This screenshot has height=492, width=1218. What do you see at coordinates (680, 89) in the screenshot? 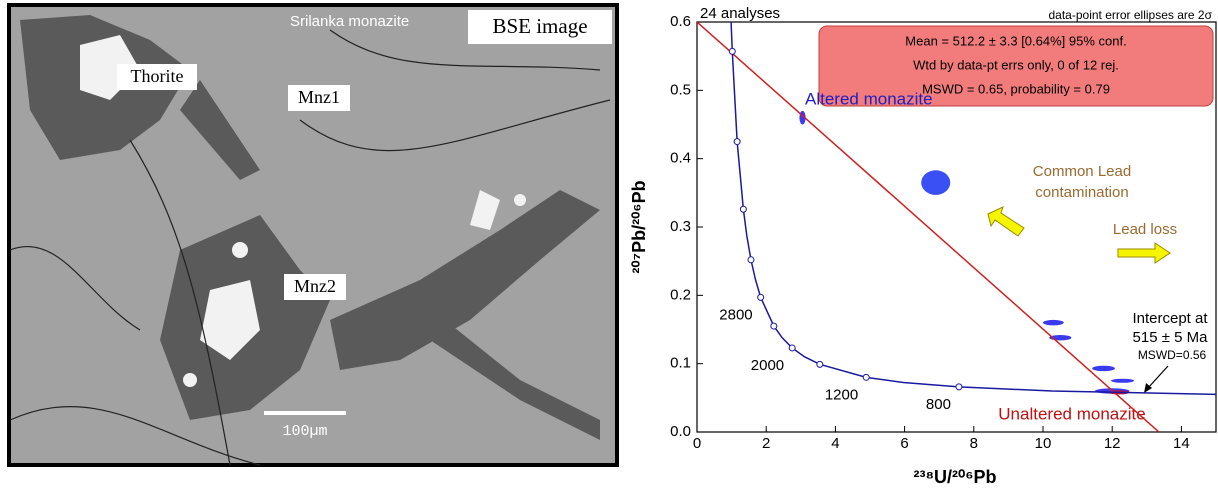
I see `y-tick-label: 0.5` at bounding box center [680, 89].